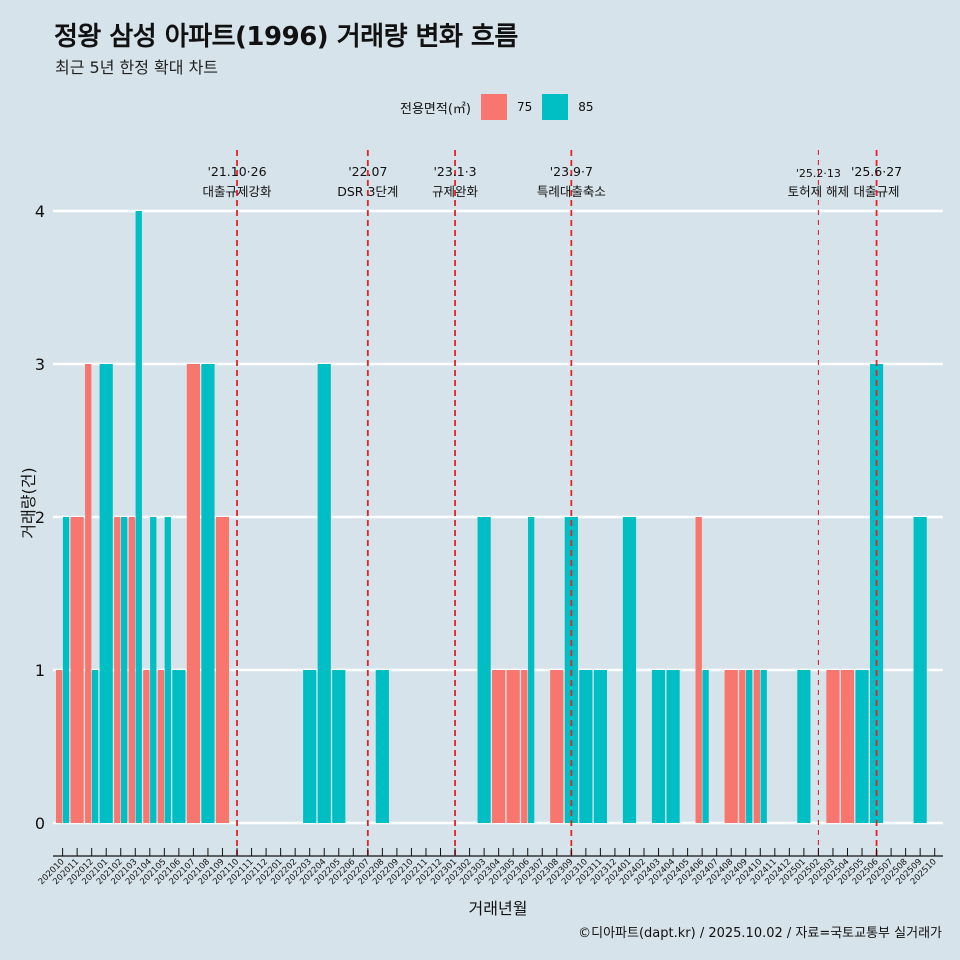 The image size is (960, 960). What do you see at coordinates (876, 171) in the screenshot?
I see `event-date-label: '25.6·27` at bounding box center [876, 171].